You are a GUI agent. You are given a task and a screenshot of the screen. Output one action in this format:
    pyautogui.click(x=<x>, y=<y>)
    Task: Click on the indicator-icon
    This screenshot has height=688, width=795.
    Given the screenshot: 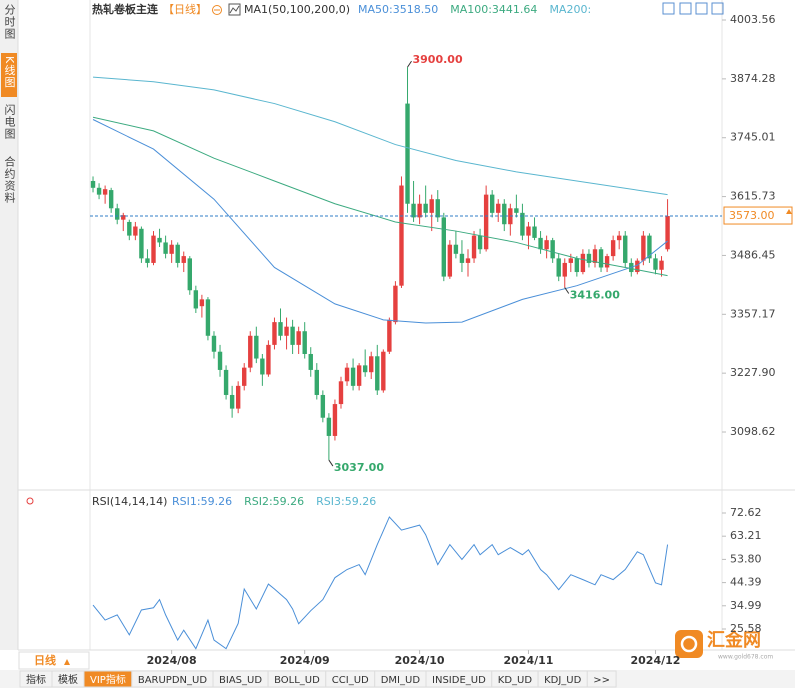 What is the action you would take?
    pyautogui.click(x=234, y=9)
    